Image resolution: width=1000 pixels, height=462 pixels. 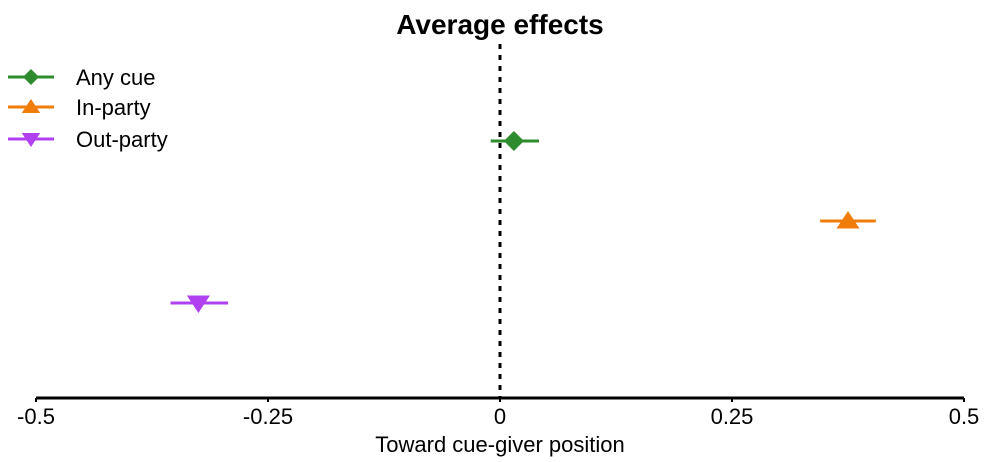 I want to click on x-tick-label: -0.25, so click(x=268, y=416).